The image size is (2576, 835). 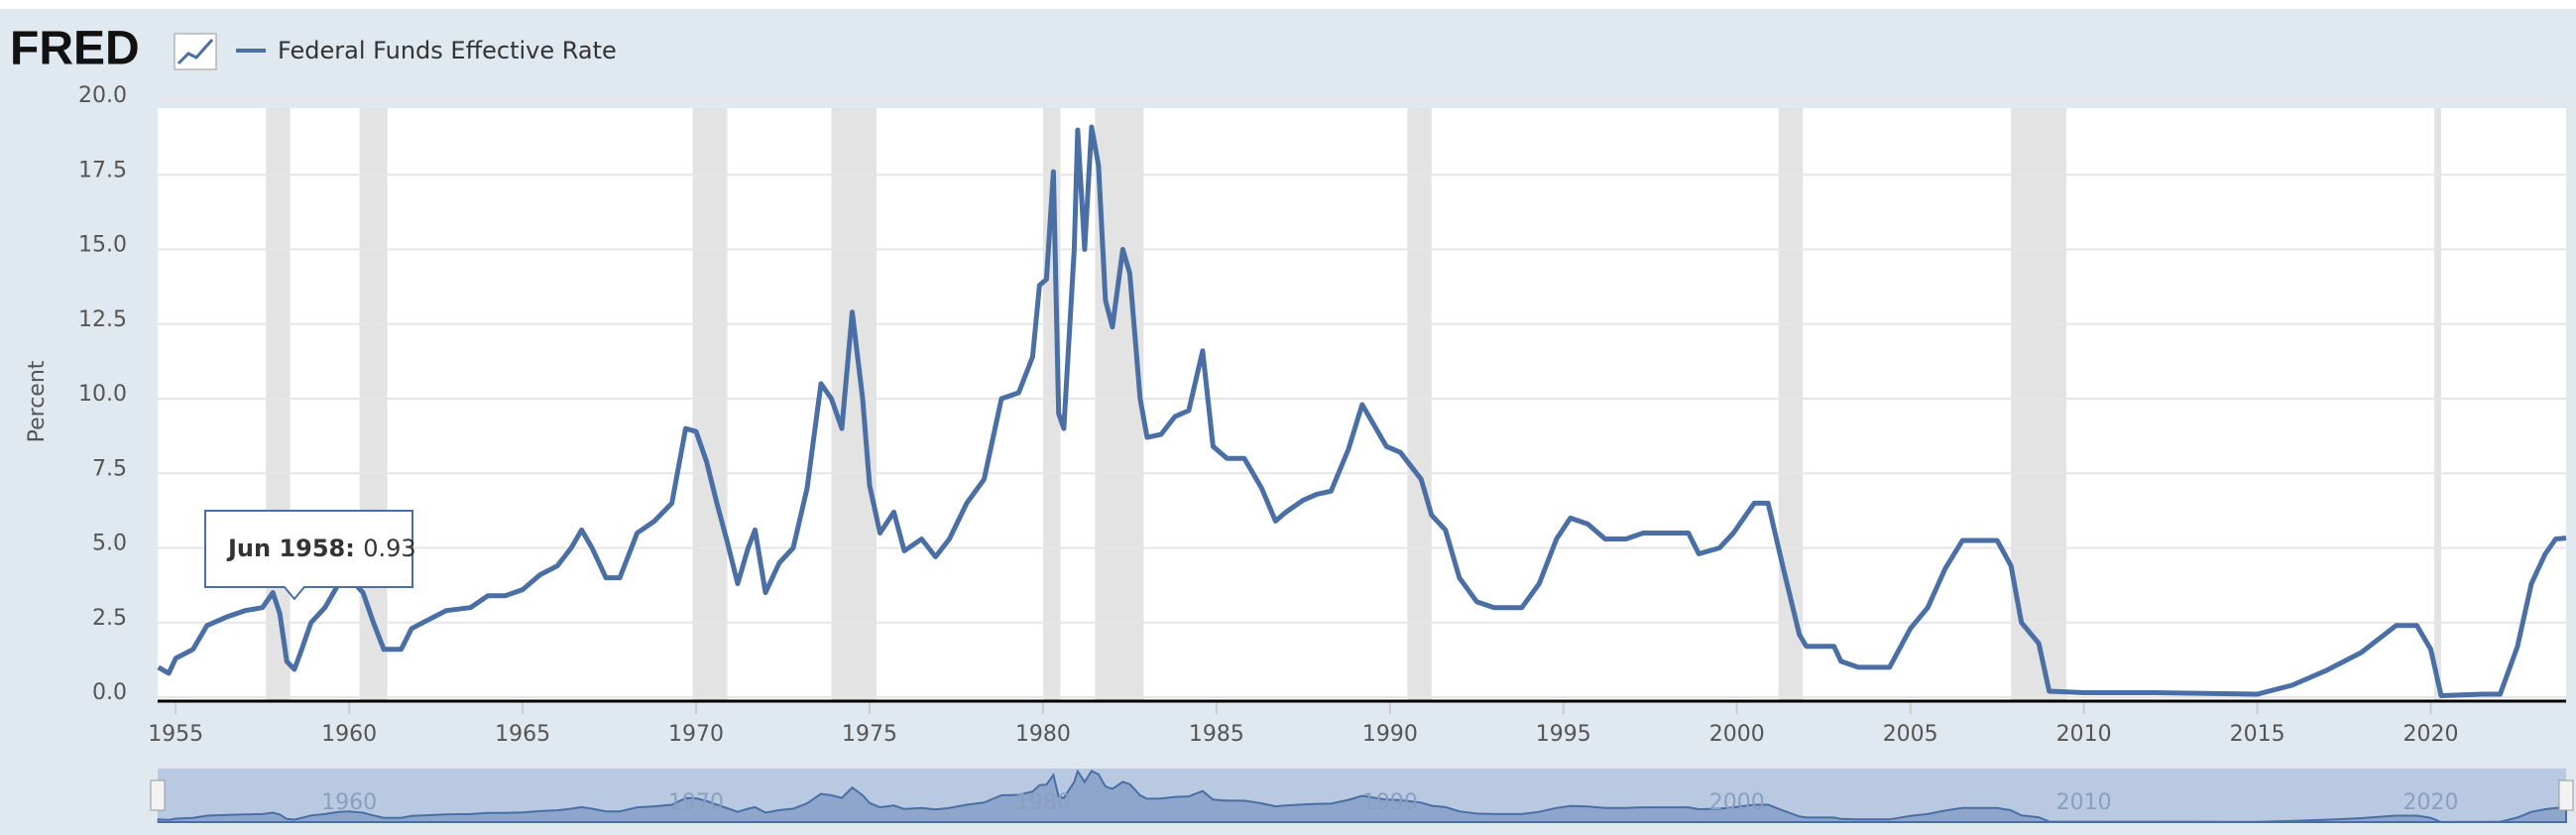 I want to click on navigator-label: 1960, so click(x=349, y=802).